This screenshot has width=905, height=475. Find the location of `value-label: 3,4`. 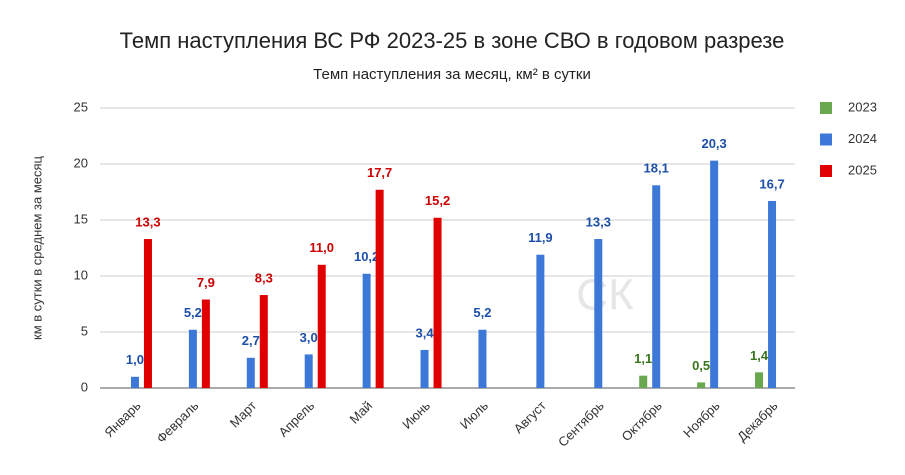

value-label: 3,4 is located at coordinates (425, 332).